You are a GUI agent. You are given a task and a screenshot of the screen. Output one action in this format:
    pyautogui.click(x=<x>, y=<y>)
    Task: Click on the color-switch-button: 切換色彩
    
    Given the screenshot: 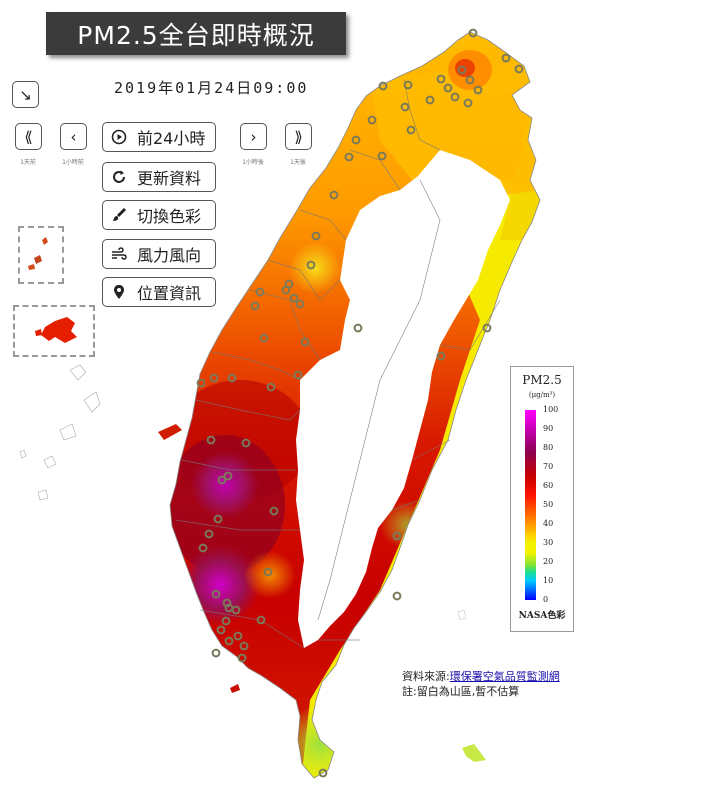 What is the action you would take?
    pyautogui.click(x=159, y=215)
    